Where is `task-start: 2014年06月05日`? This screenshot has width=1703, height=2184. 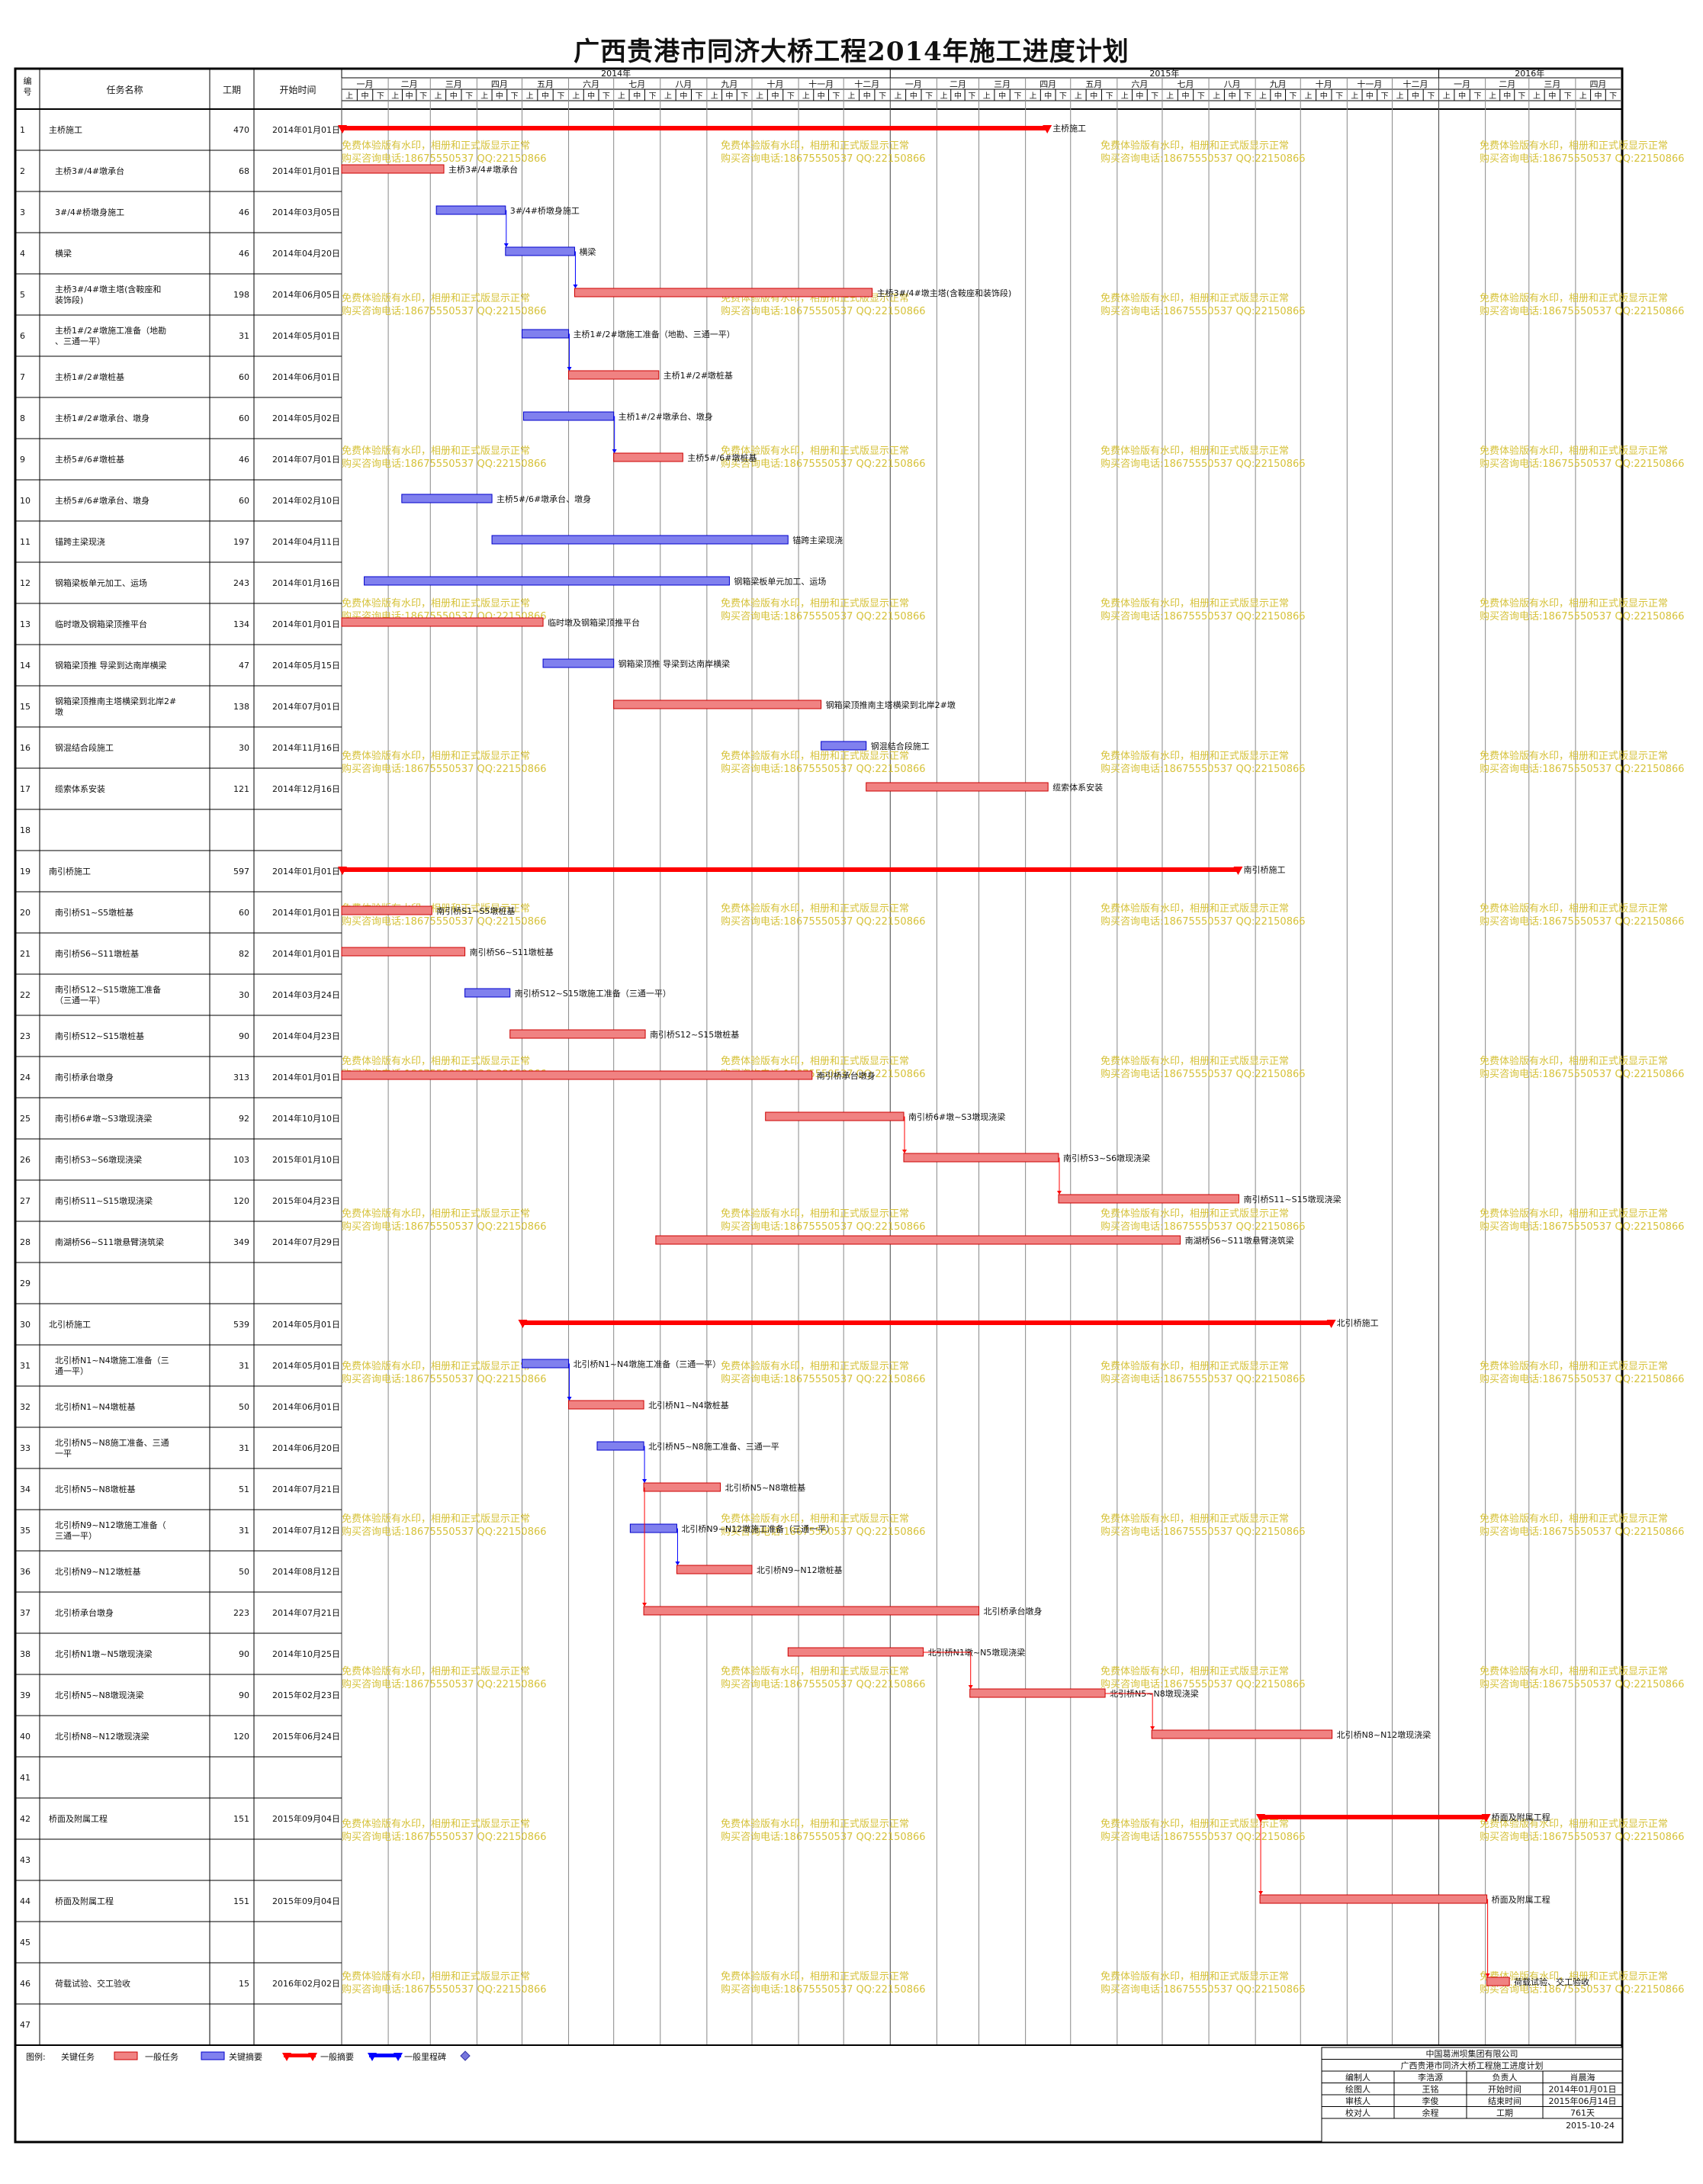
task-start: 2014年06月05日 is located at coordinates (306, 294).